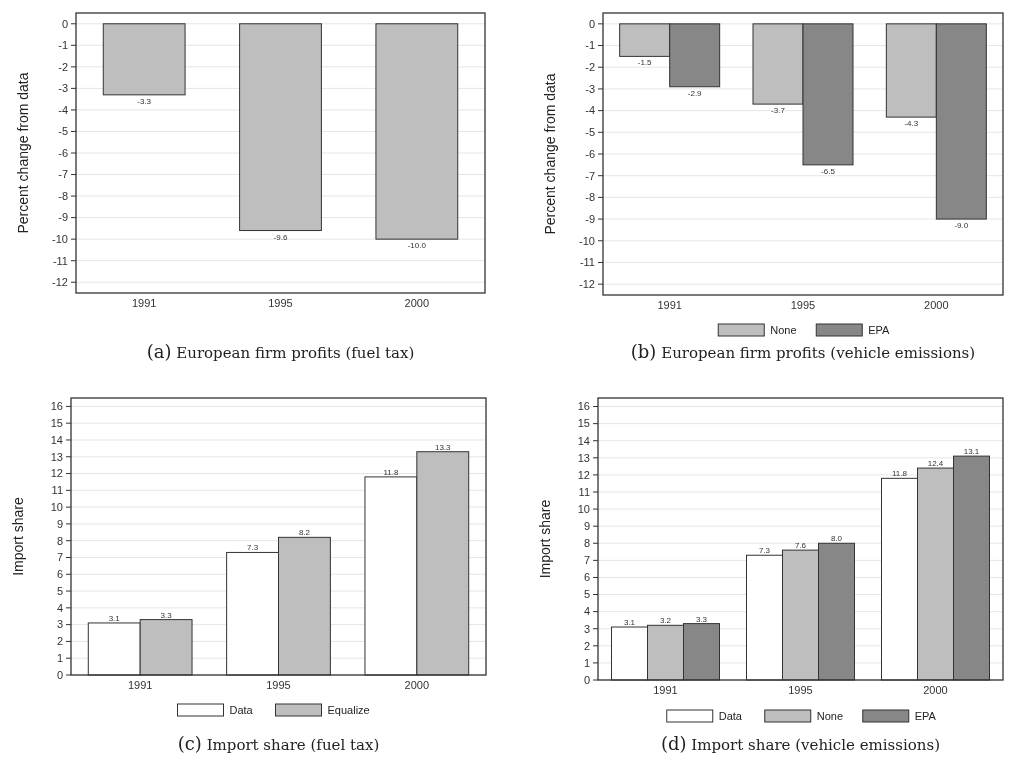 Image resolution: width=1013 pixels, height=767 pixels. I want to click on data-label: 13.3, so click(443, 447).